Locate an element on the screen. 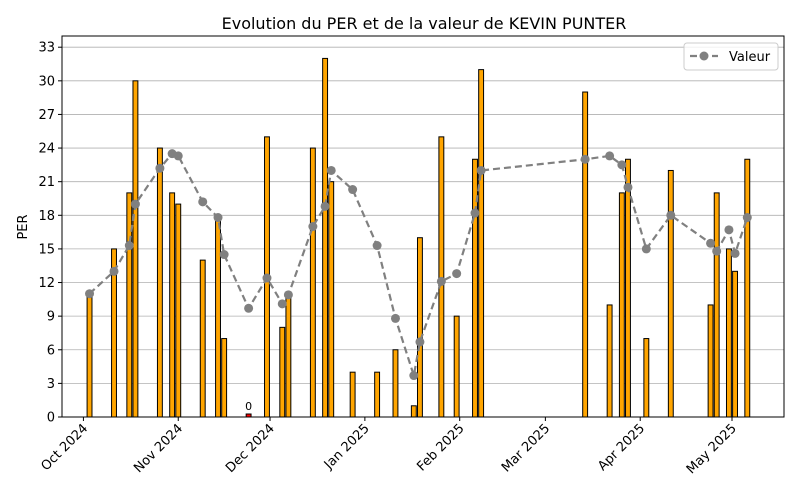 The height and width of the screenshot is (504, 800). legend-box is located at coordinates (731, 56).